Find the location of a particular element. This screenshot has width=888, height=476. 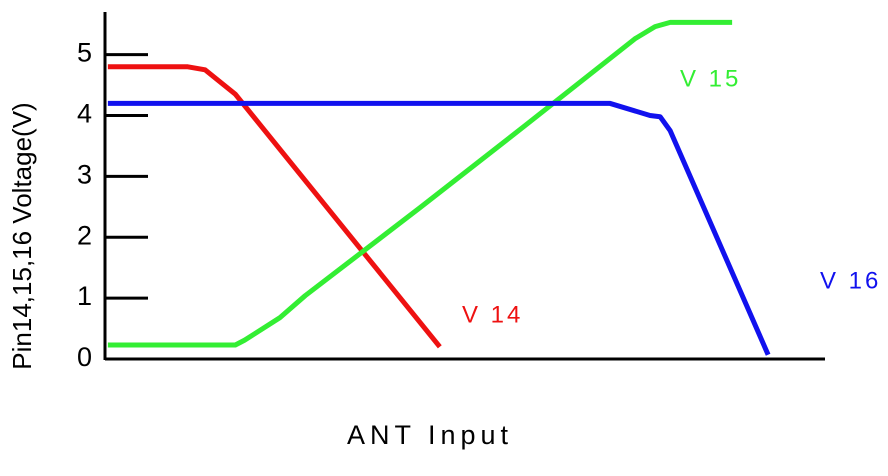

y-tick-label: 4 is located at coordinates (84, 114).